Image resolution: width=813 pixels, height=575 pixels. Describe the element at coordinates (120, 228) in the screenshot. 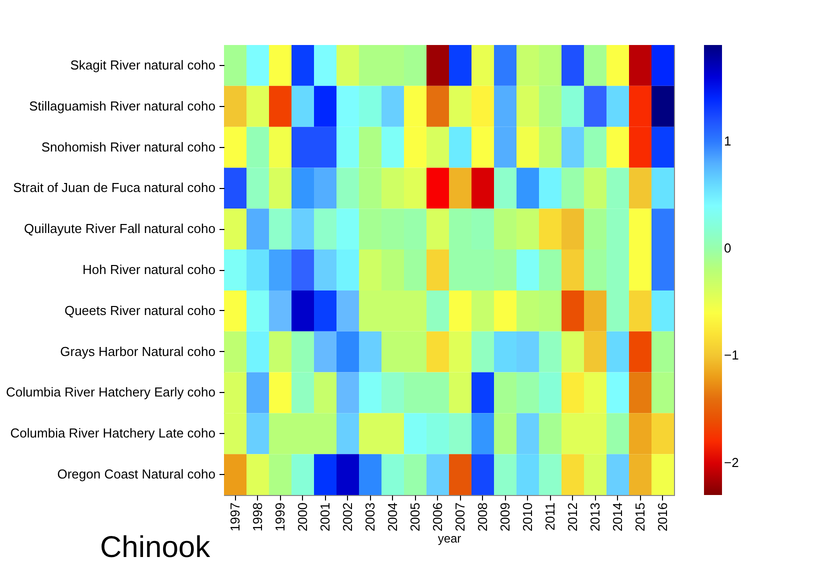

I see `y-tick-label: Quillayute River Fall natural coho` at that location.